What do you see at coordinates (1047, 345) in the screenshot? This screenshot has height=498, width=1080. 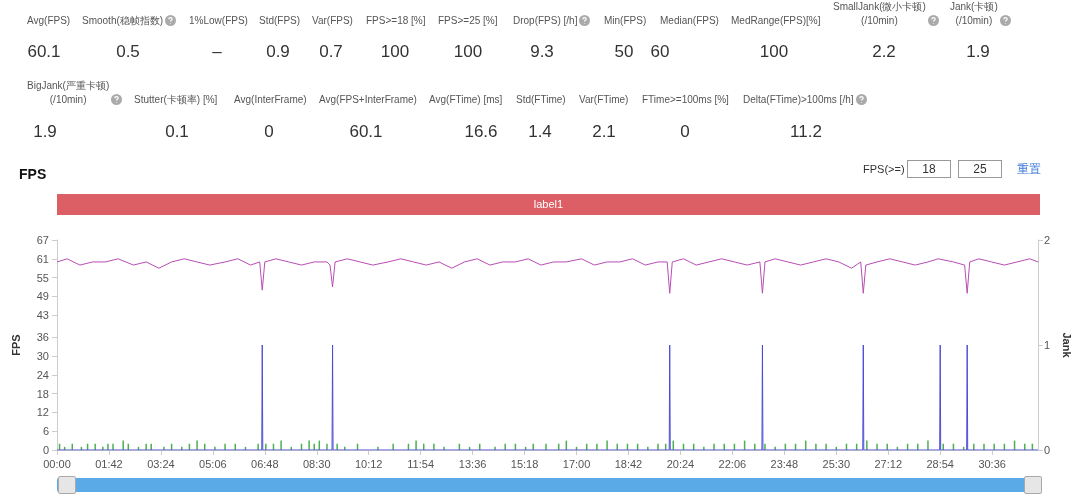 I see `y2-tick-label: 1` at bounding box center [1047, 345].